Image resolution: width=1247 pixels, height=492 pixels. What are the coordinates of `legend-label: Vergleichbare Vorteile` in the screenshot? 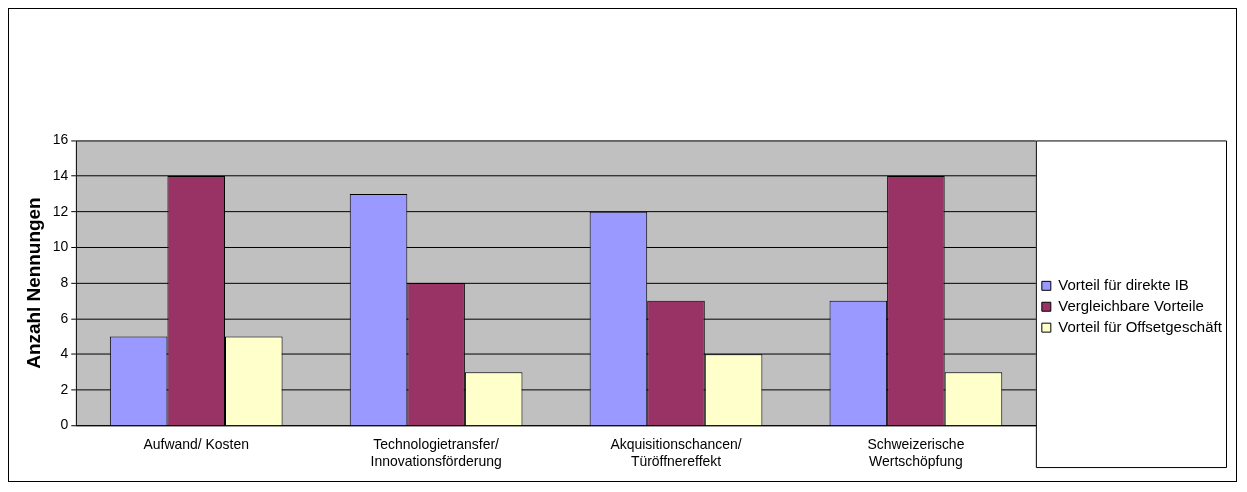 It's located at (1131, 305).